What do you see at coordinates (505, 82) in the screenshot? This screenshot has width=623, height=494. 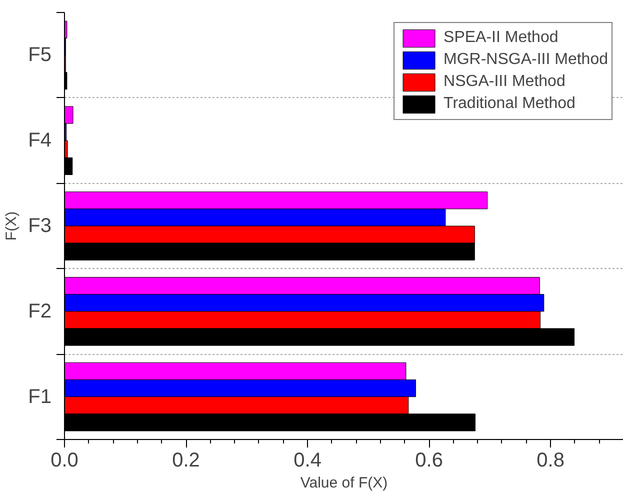 I see `legend-label: NSGA-III Method` at bounding box center [505, 82].